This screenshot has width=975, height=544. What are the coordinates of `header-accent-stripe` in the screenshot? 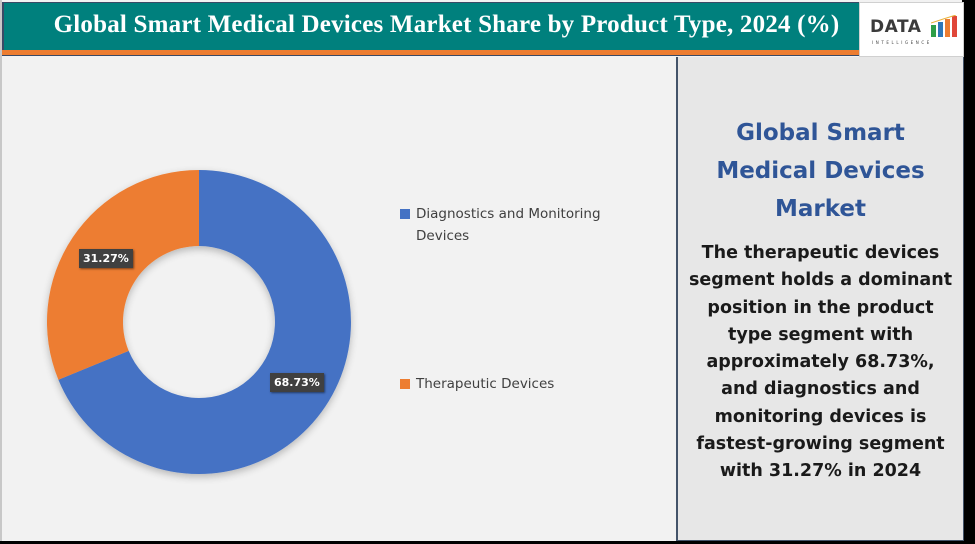 It's located at (430, 53).